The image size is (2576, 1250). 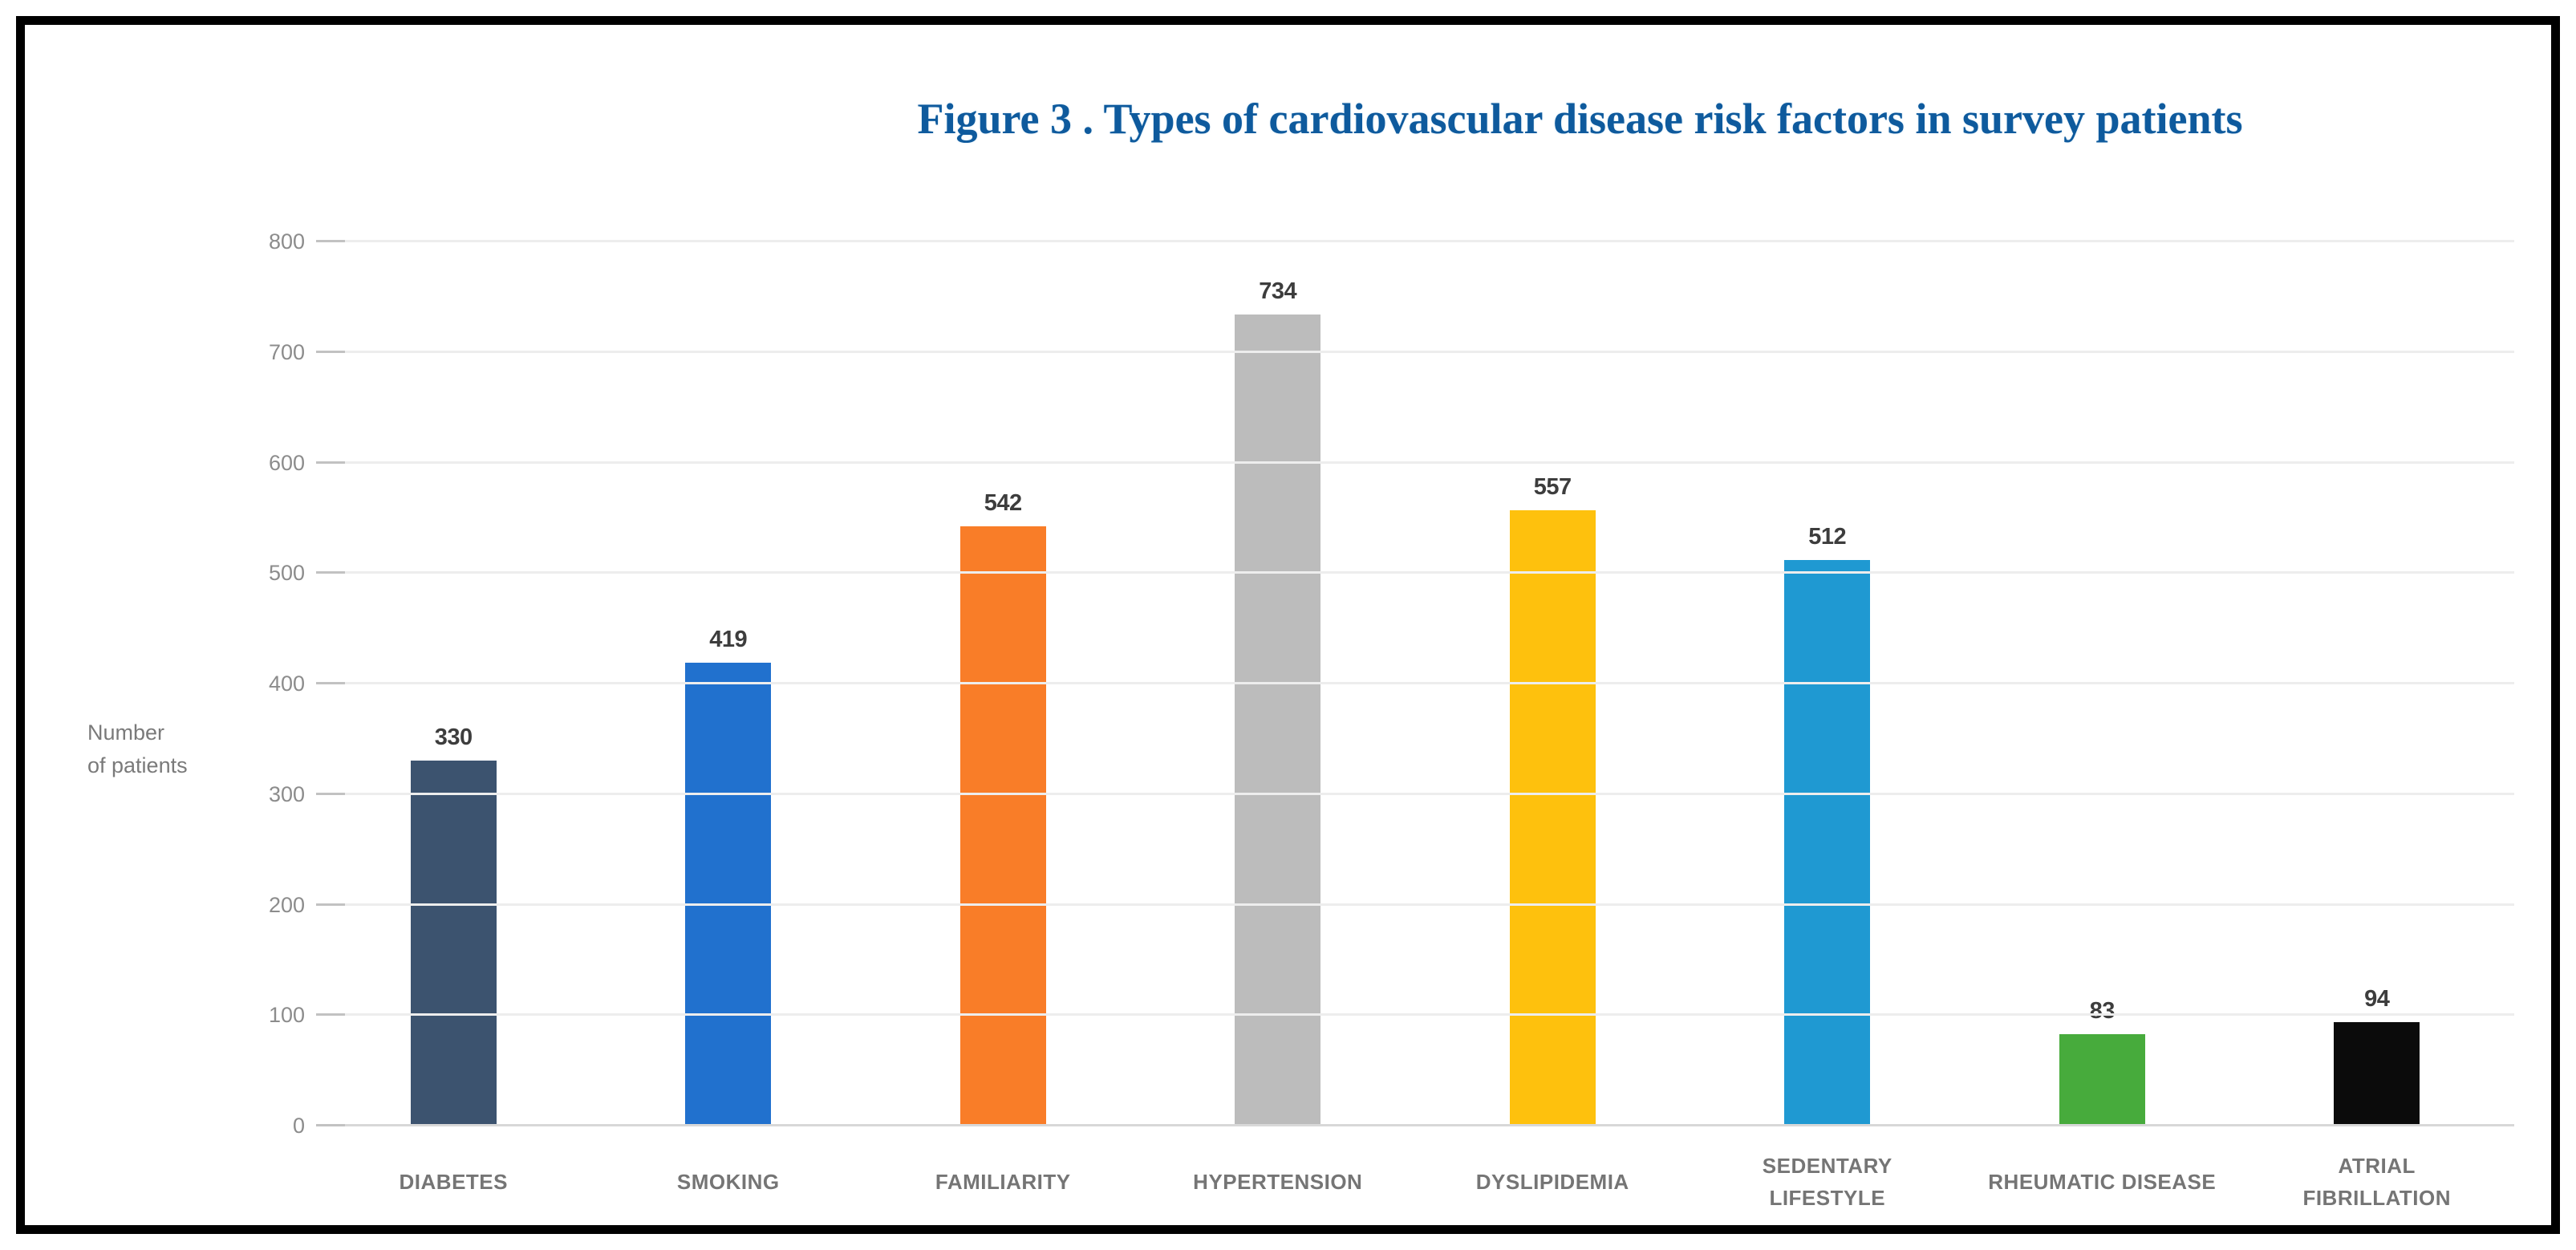 I want to click on bar-slot: 542, so click(x=1003, y=683).